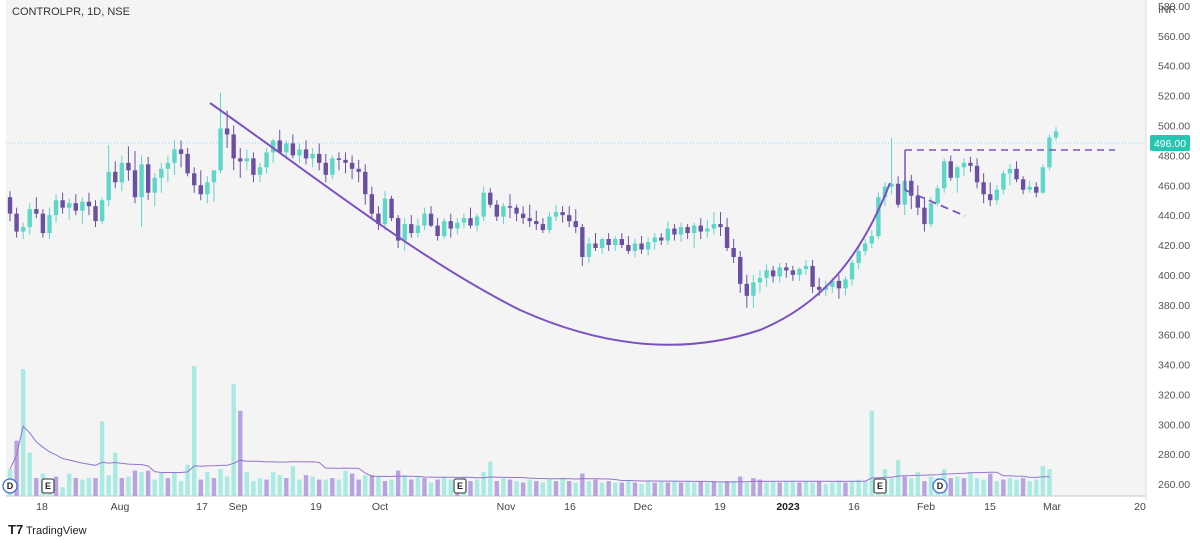  I want to click on last-price-value: 496.00, so click(1170, 144).